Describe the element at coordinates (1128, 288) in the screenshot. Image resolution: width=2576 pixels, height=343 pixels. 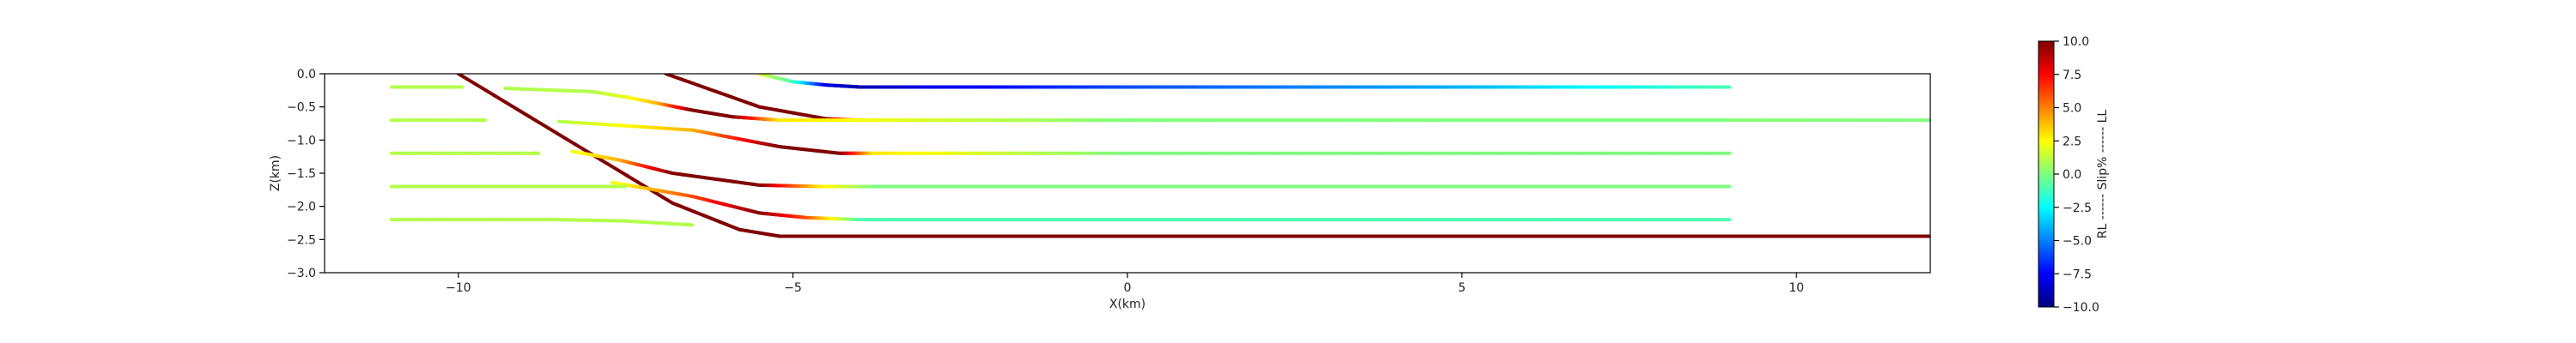
I see `x-tick-label: 0` at that location.